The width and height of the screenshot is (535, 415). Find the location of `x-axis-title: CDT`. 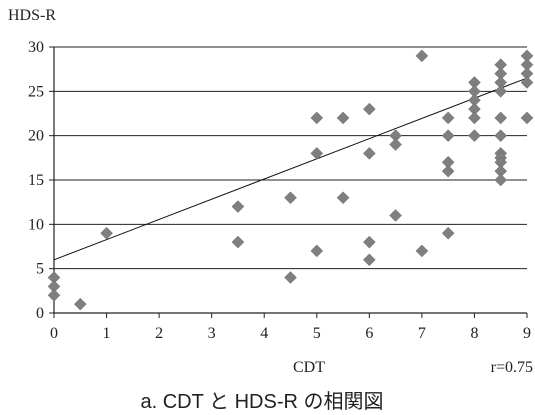

x-axis-title: CDT is located at coordinates (309, 367).